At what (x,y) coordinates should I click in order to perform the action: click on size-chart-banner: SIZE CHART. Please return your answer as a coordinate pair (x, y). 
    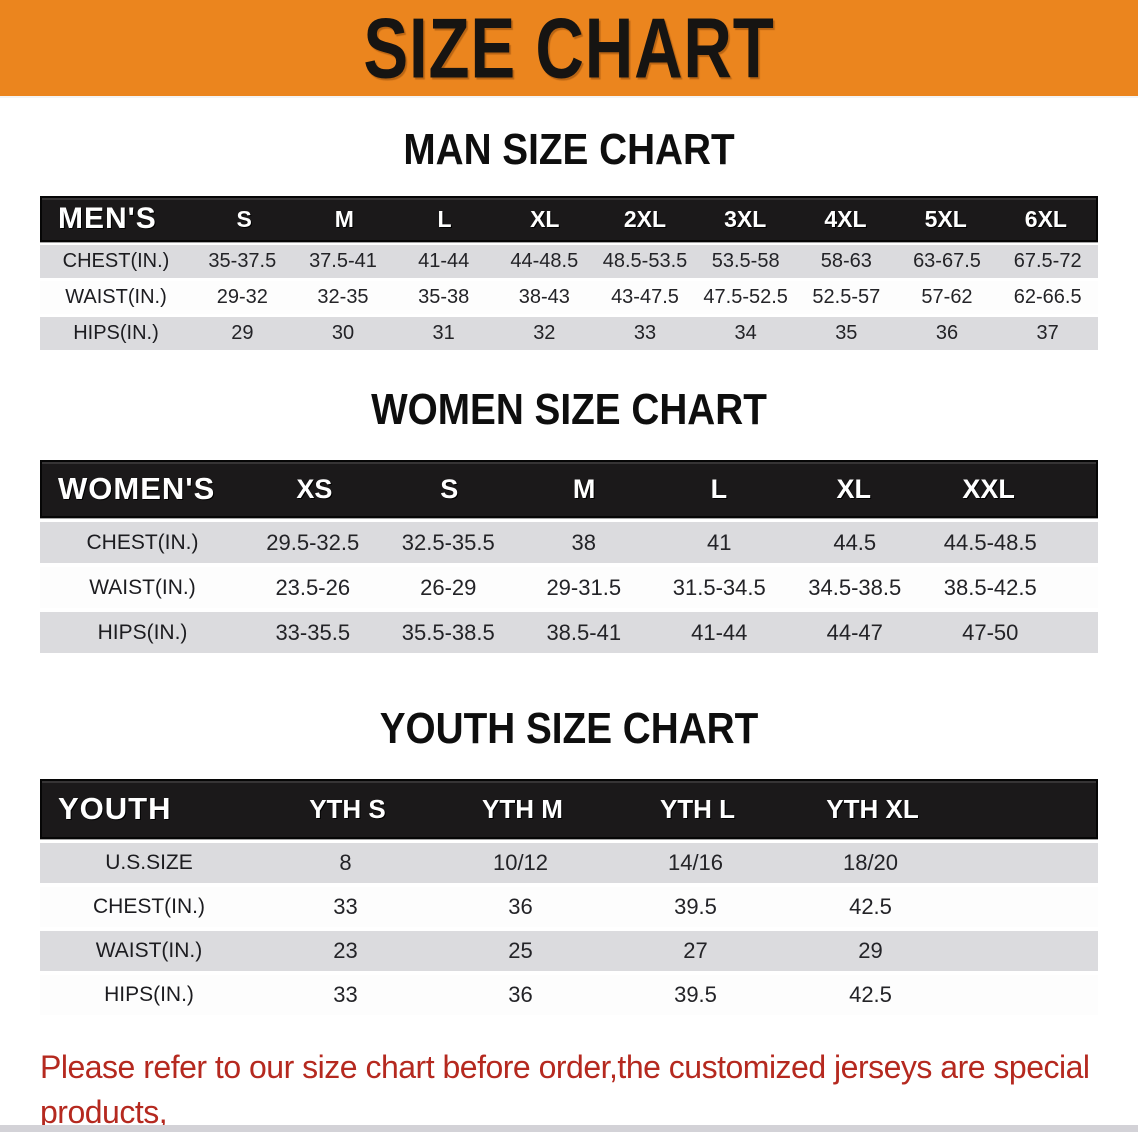
    Looking at the image, I should click on (569, 49).